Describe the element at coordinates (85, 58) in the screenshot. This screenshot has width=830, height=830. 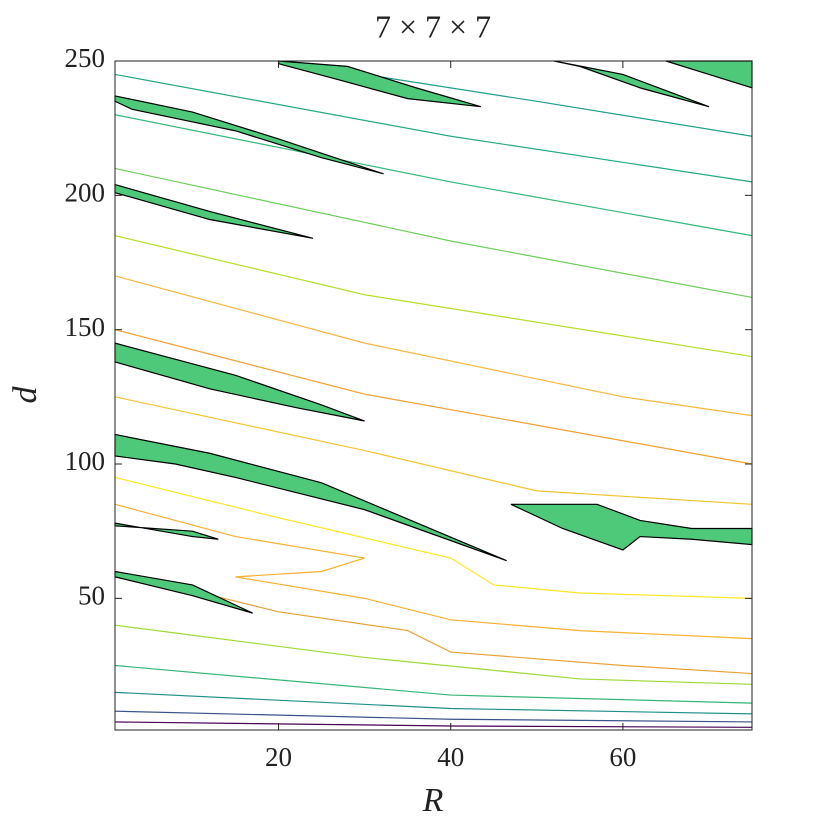
I see `y-tick-label: 250` at that location.